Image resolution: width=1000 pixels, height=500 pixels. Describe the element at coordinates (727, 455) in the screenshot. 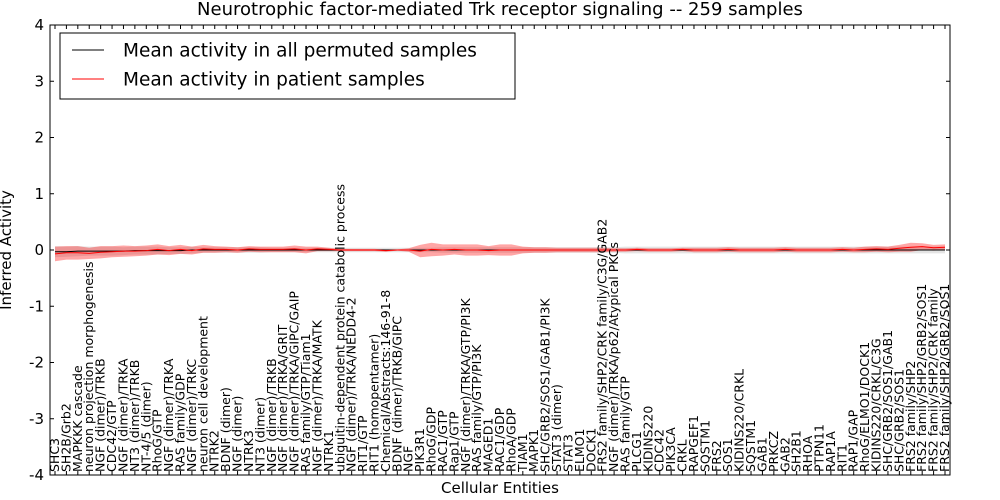

I see `x-tick-label: SOS1` at that location.